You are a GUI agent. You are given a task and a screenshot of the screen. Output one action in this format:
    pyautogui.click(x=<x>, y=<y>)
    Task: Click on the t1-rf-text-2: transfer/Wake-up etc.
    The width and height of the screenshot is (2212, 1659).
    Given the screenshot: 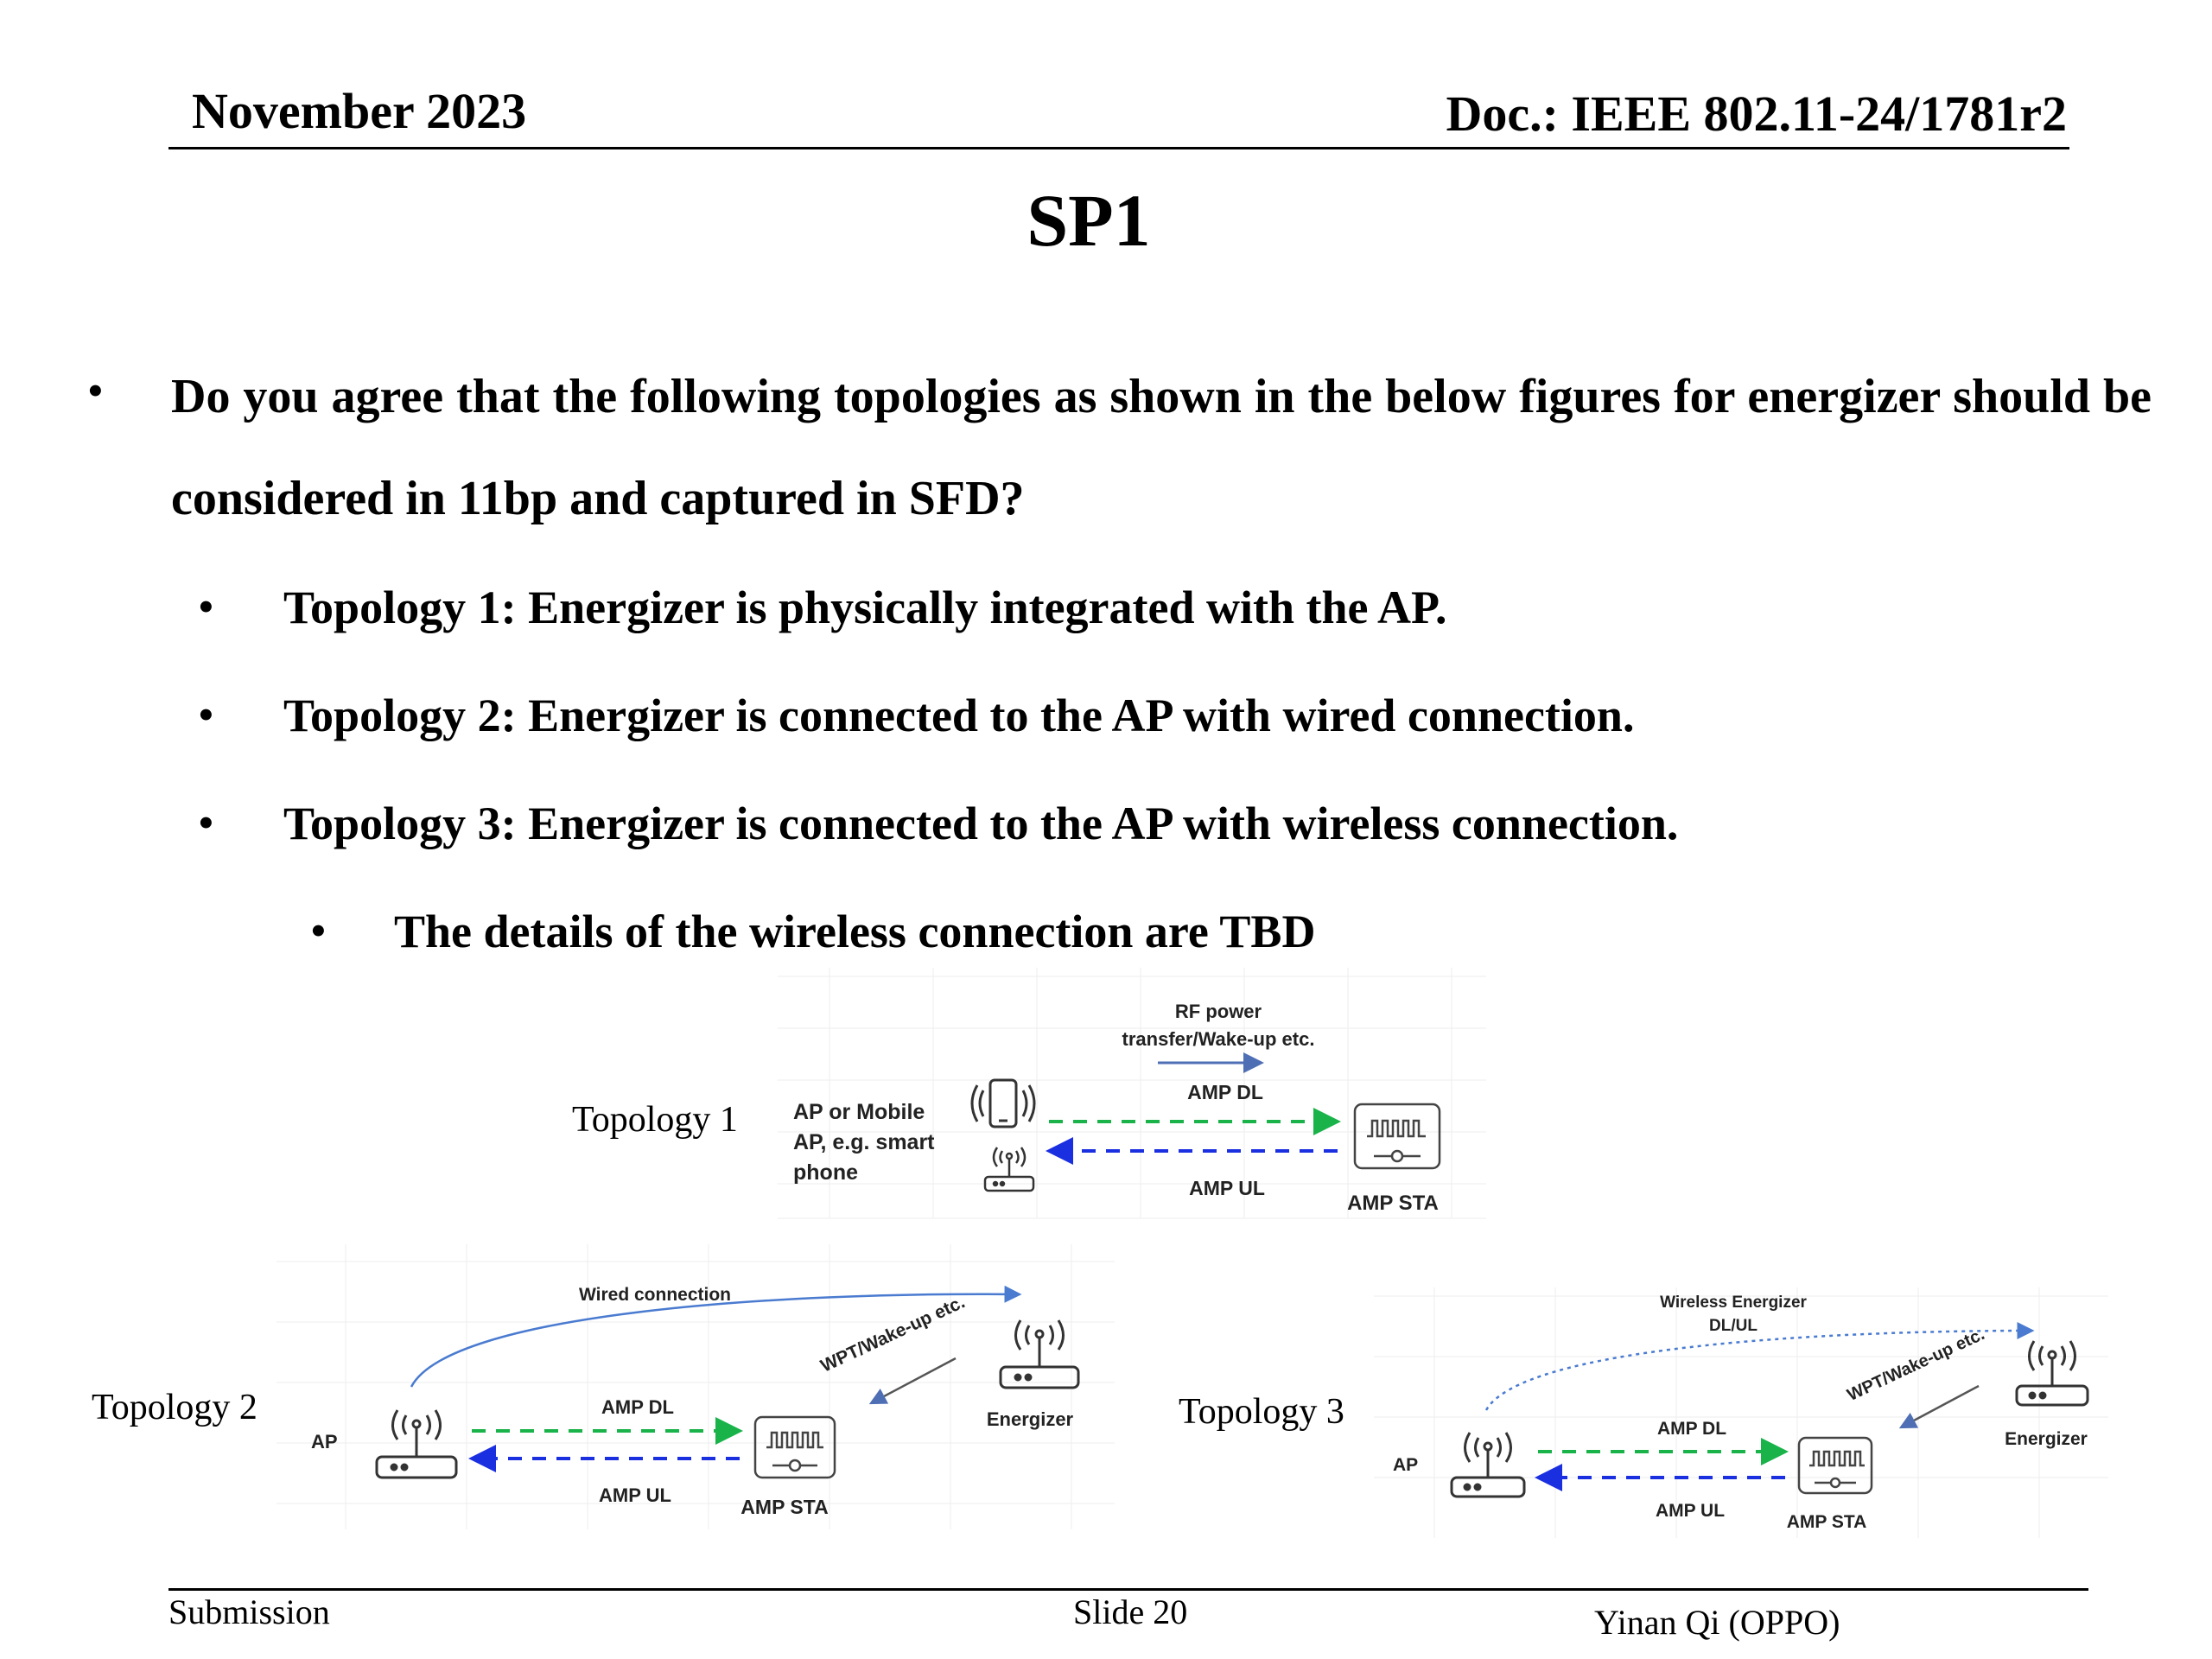 What is the action you would take?
    pyautogui.click(x=1218, y=1039)
    